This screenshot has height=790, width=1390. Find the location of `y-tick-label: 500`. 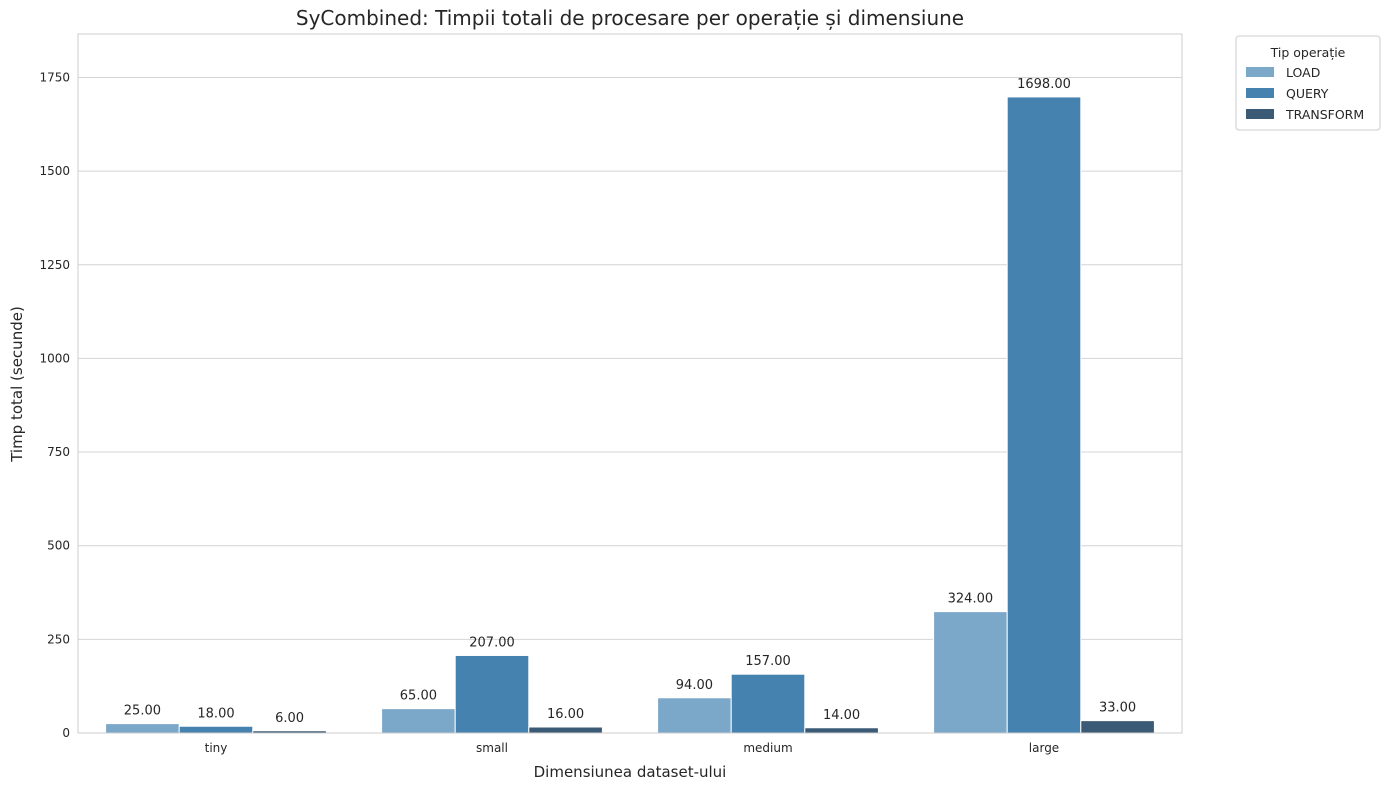

y-tick-label: 500 is located at coordinates (58, 546).